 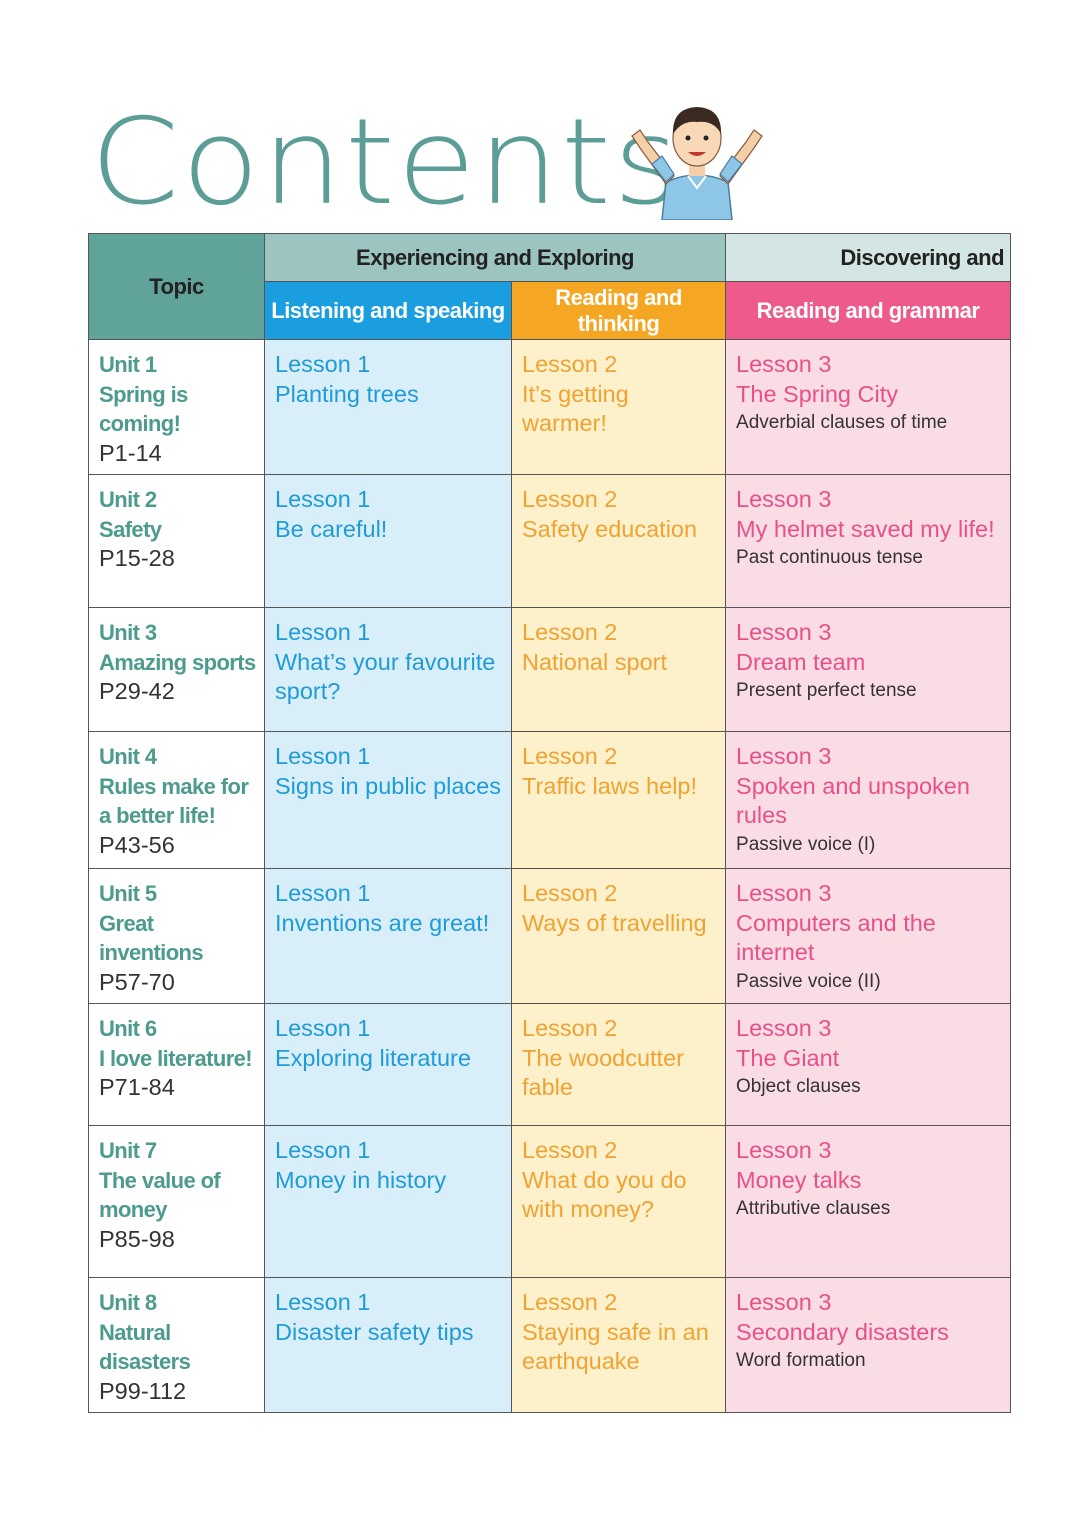 I want to click on topic-header: Topic, so click(x=176, y=286).